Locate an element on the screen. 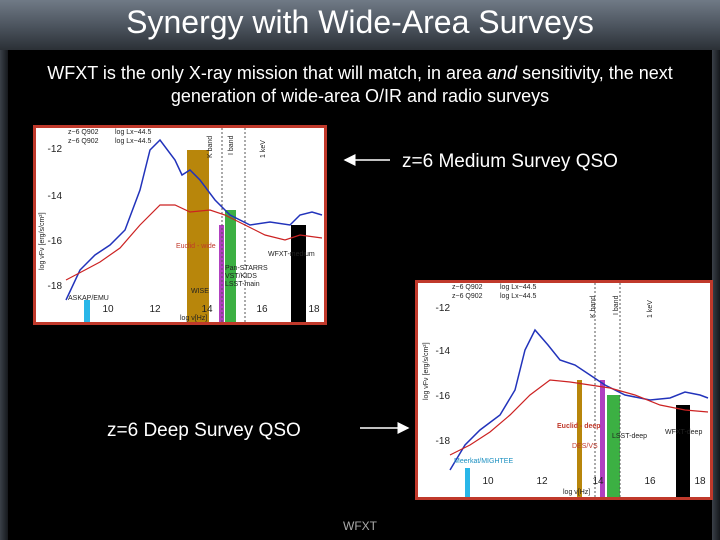  survey-label: WFXT-deep is located at coordinates (683, 432).